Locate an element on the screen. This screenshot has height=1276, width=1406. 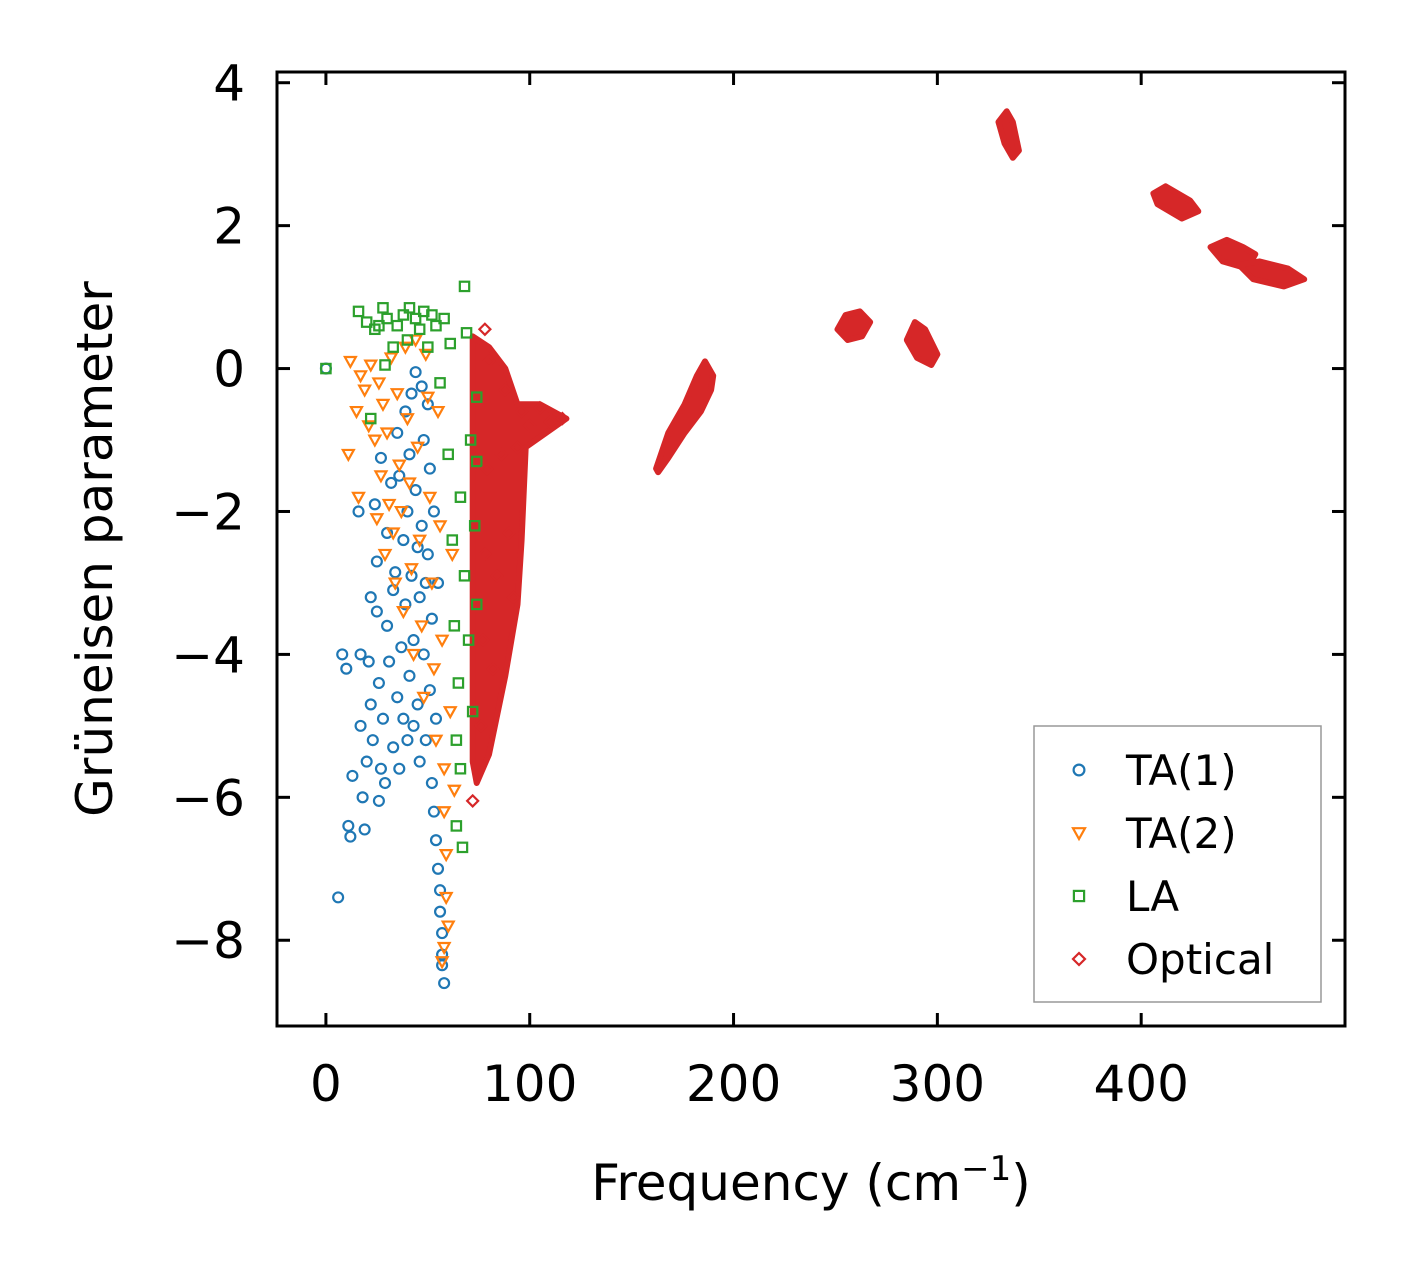
x-tick-label: 300 is located at coordinates (937, 1084).